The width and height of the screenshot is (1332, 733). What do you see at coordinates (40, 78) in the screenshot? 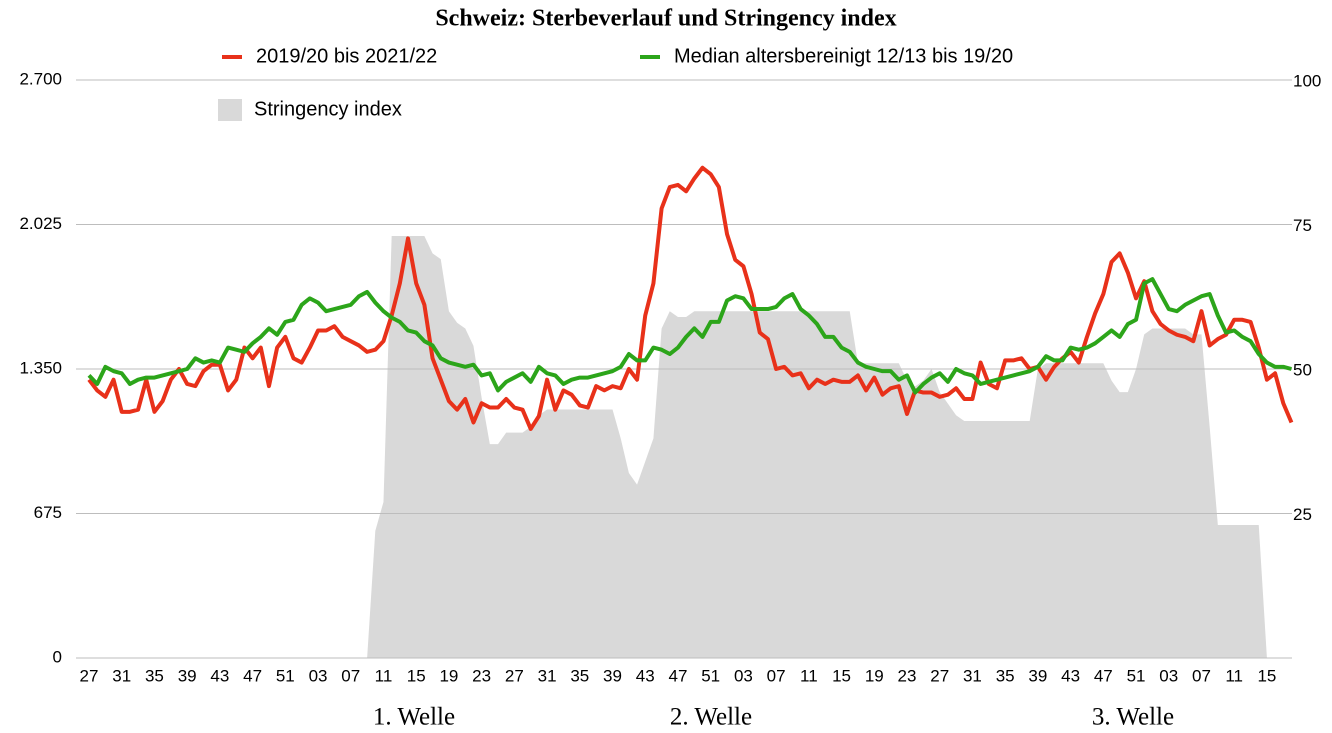
I see `y-tick-label: 2.700` at bounding box center [40, 78].